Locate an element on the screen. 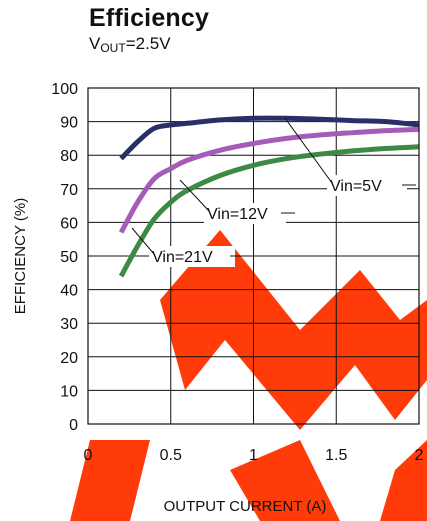  chart-subtitle: VOUT=2.5V is located at coordinates (149, 44).